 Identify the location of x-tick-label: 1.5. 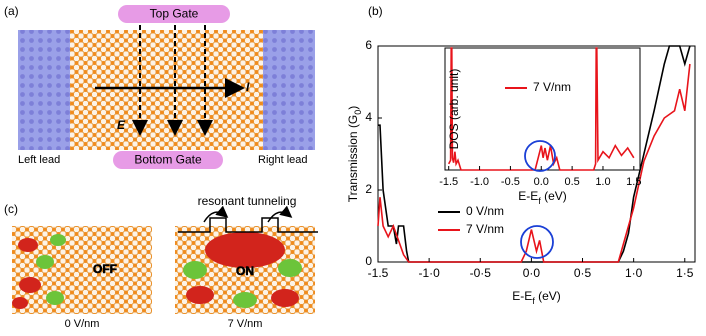
(633, 182).